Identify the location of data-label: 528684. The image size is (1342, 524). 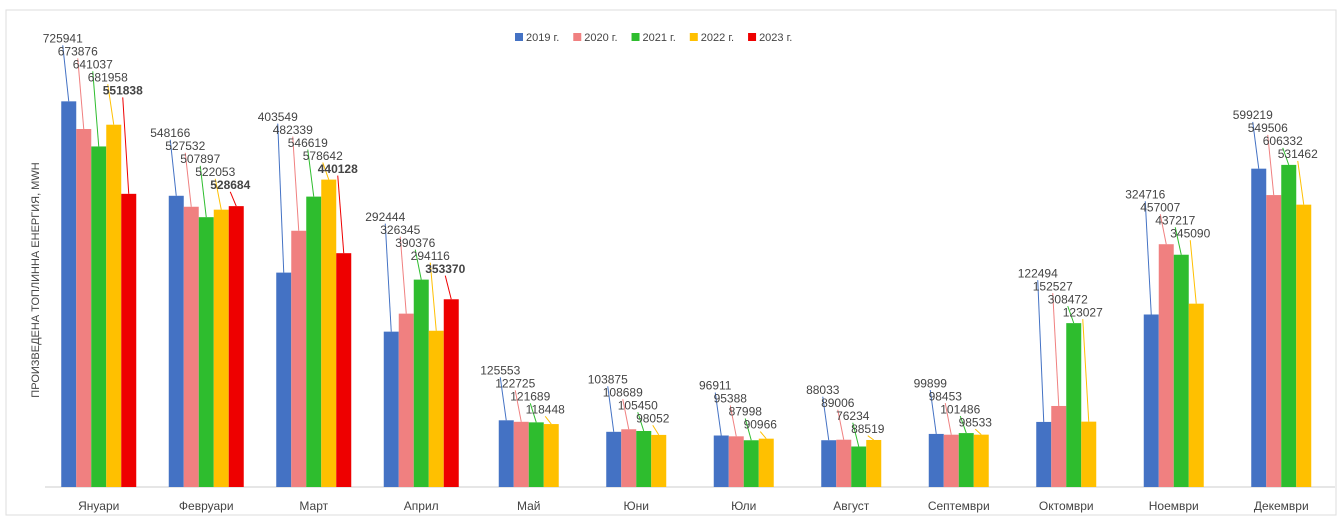
(230, 185).